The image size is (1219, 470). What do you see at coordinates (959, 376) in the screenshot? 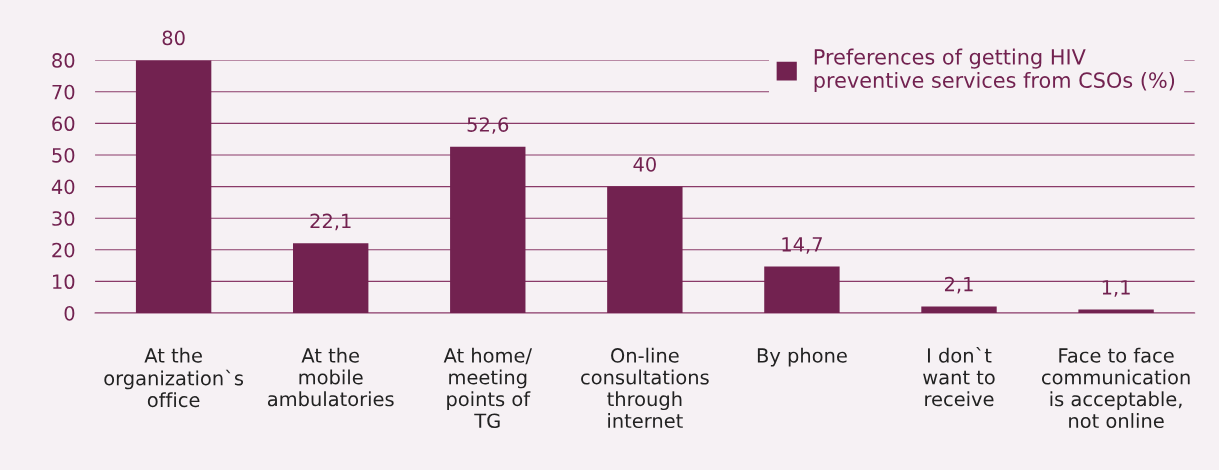
I see `x-tick-label: I don`t want to receive` at bounding box center [959, 376].